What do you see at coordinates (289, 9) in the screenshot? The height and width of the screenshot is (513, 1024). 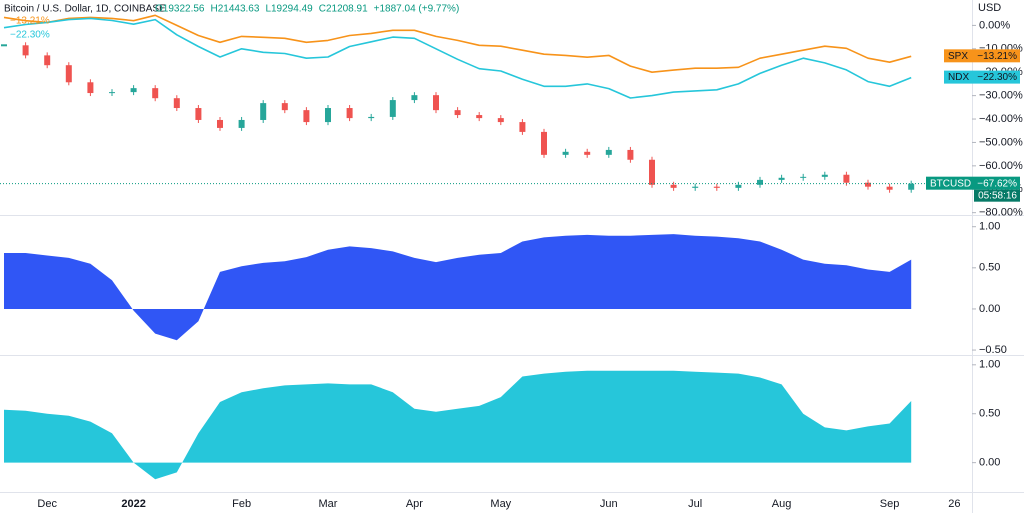 I see `header-ohlc: L19294.49` at bounding box center [289, 9].